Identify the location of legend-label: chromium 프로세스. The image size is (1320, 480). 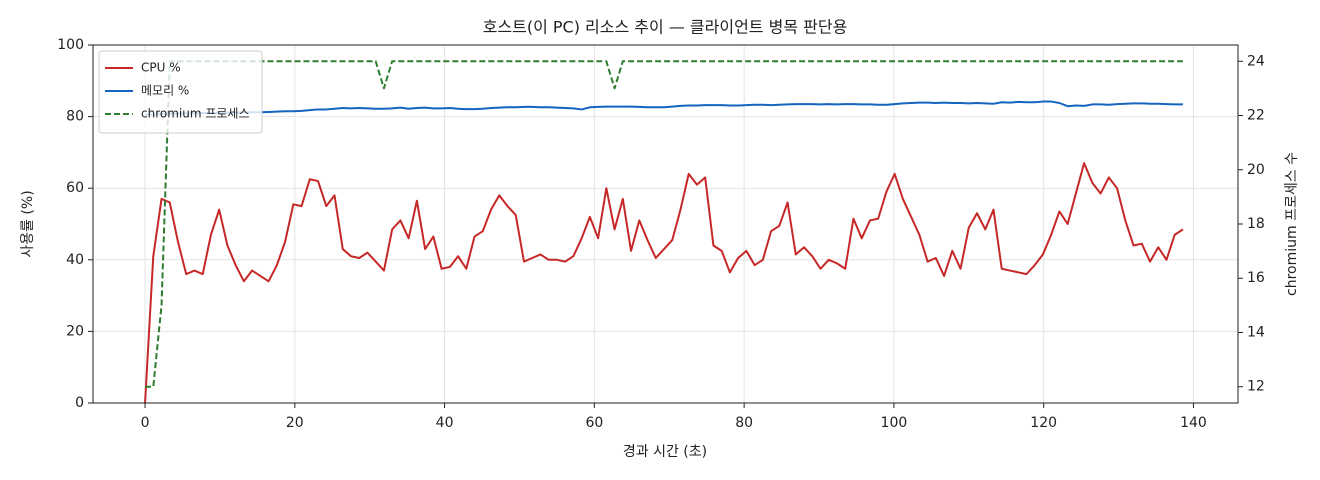
(195, 114).